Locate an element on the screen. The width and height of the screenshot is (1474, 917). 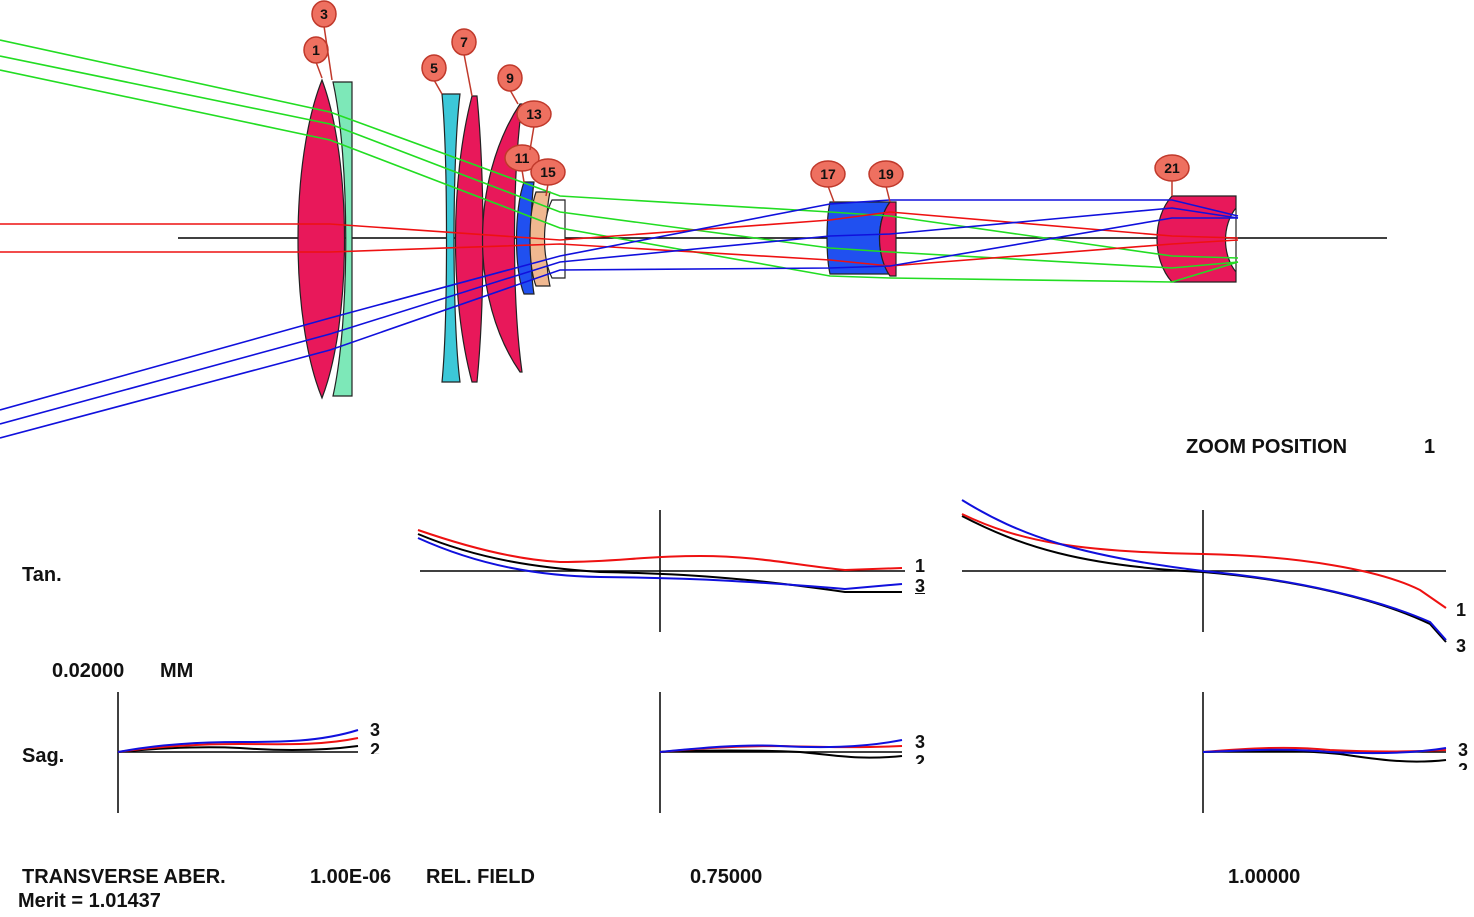
surface-tag-3: 3 is located at coordinates (324, 40).